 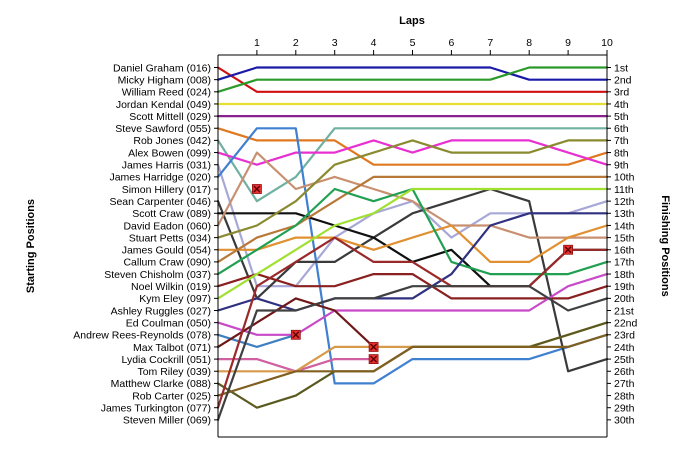 I want to click on finishing-position-label: 2nd, so click(x=623, y=80).